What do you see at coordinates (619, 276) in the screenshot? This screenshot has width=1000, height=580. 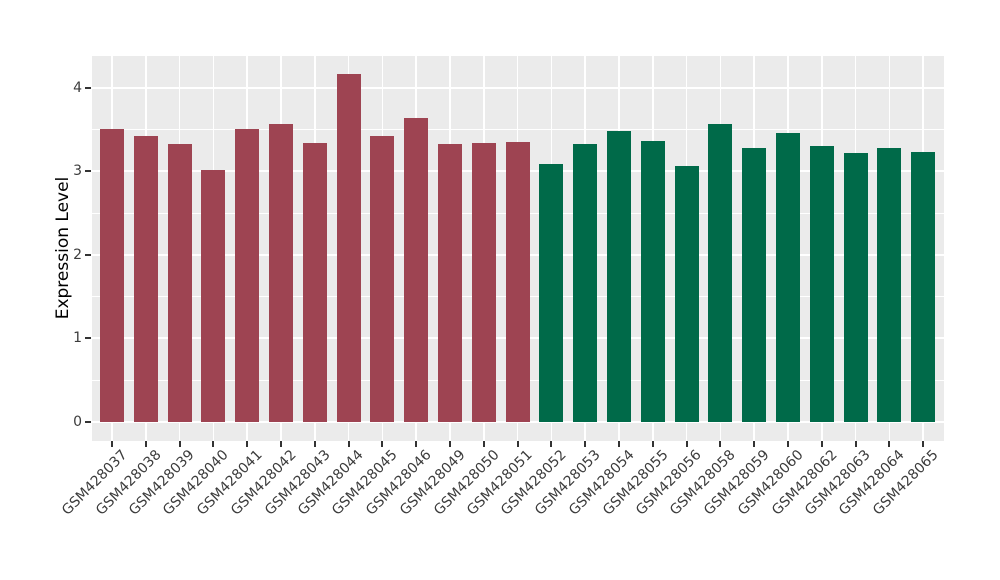 I see `bar-GSM428054` at bounding box center [619, 276].